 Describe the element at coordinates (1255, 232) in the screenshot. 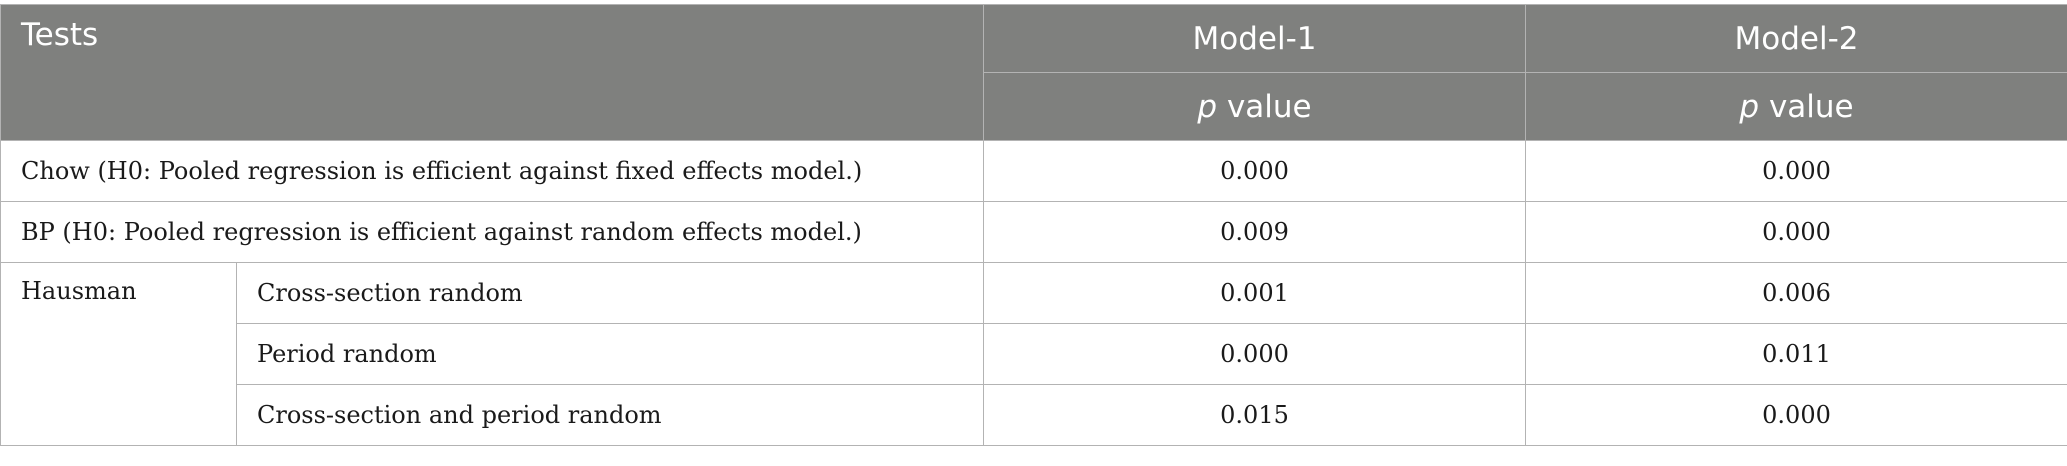

I see `bp-model-1-value: 0.009` at that location.